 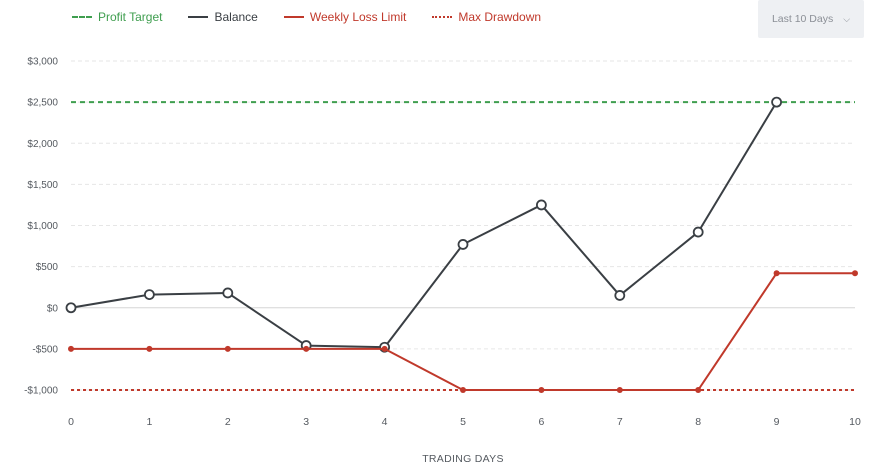 What do you see at coordinates (149, 422) in the screenshot?
I see `x-tick-label: 1` at bounding box center [149, 422].